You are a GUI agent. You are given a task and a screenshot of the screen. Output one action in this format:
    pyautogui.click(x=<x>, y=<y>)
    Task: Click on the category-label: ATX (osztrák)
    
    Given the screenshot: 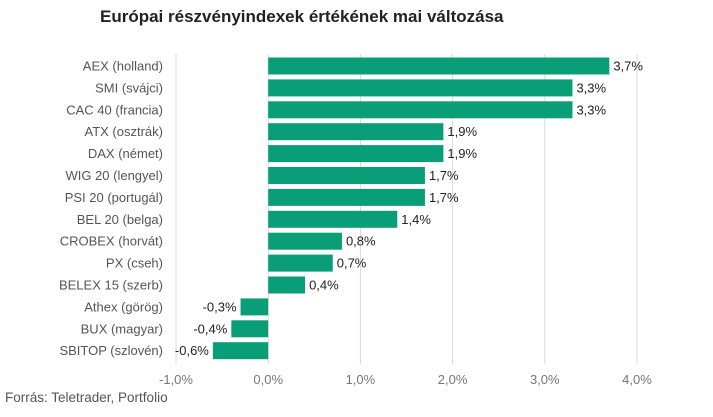 What is the action you would take?
    pyautogui.click(x=124, y=131)
    